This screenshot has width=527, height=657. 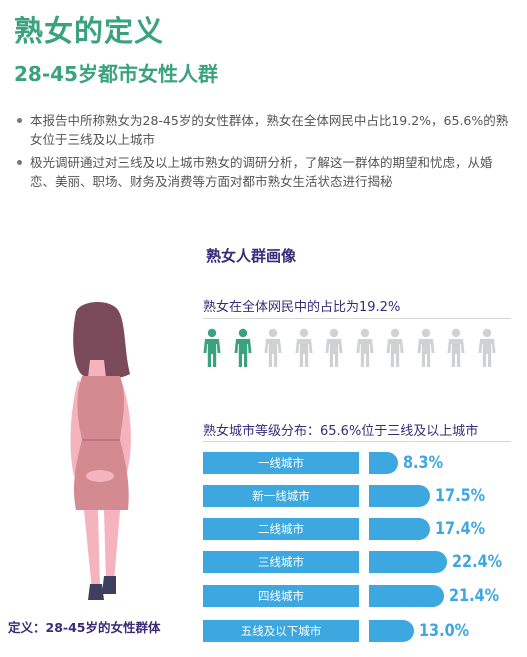 I want to click on city-value-label: 8.3%, so click(x=423, y=463).